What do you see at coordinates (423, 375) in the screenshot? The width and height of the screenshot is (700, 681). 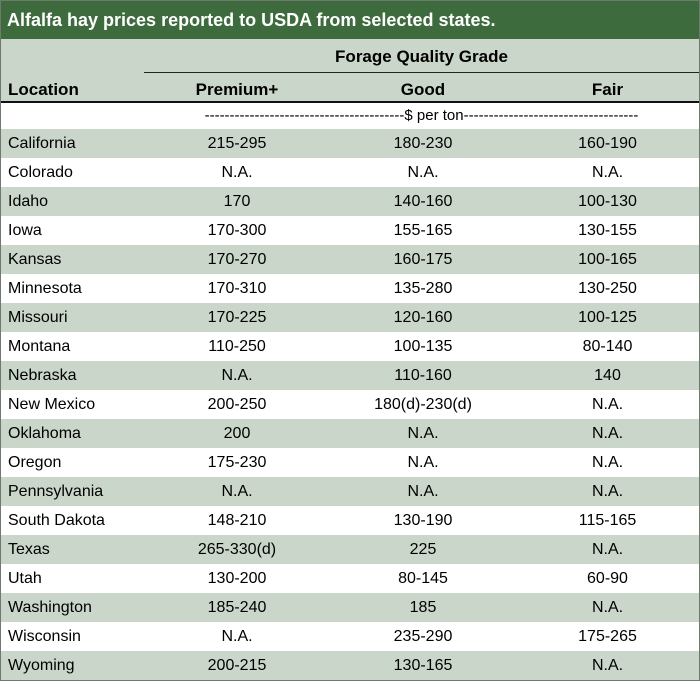 I see `good-cell: 110-160` at bounding box center [423, 375].